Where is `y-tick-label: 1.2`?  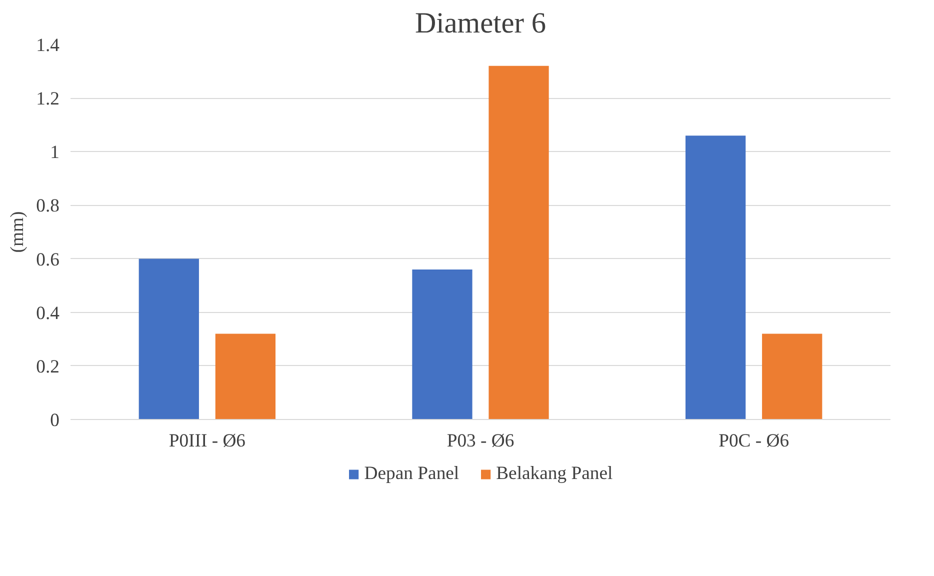
y-tick-label: 1.2 is located at coordinates (48, 99).